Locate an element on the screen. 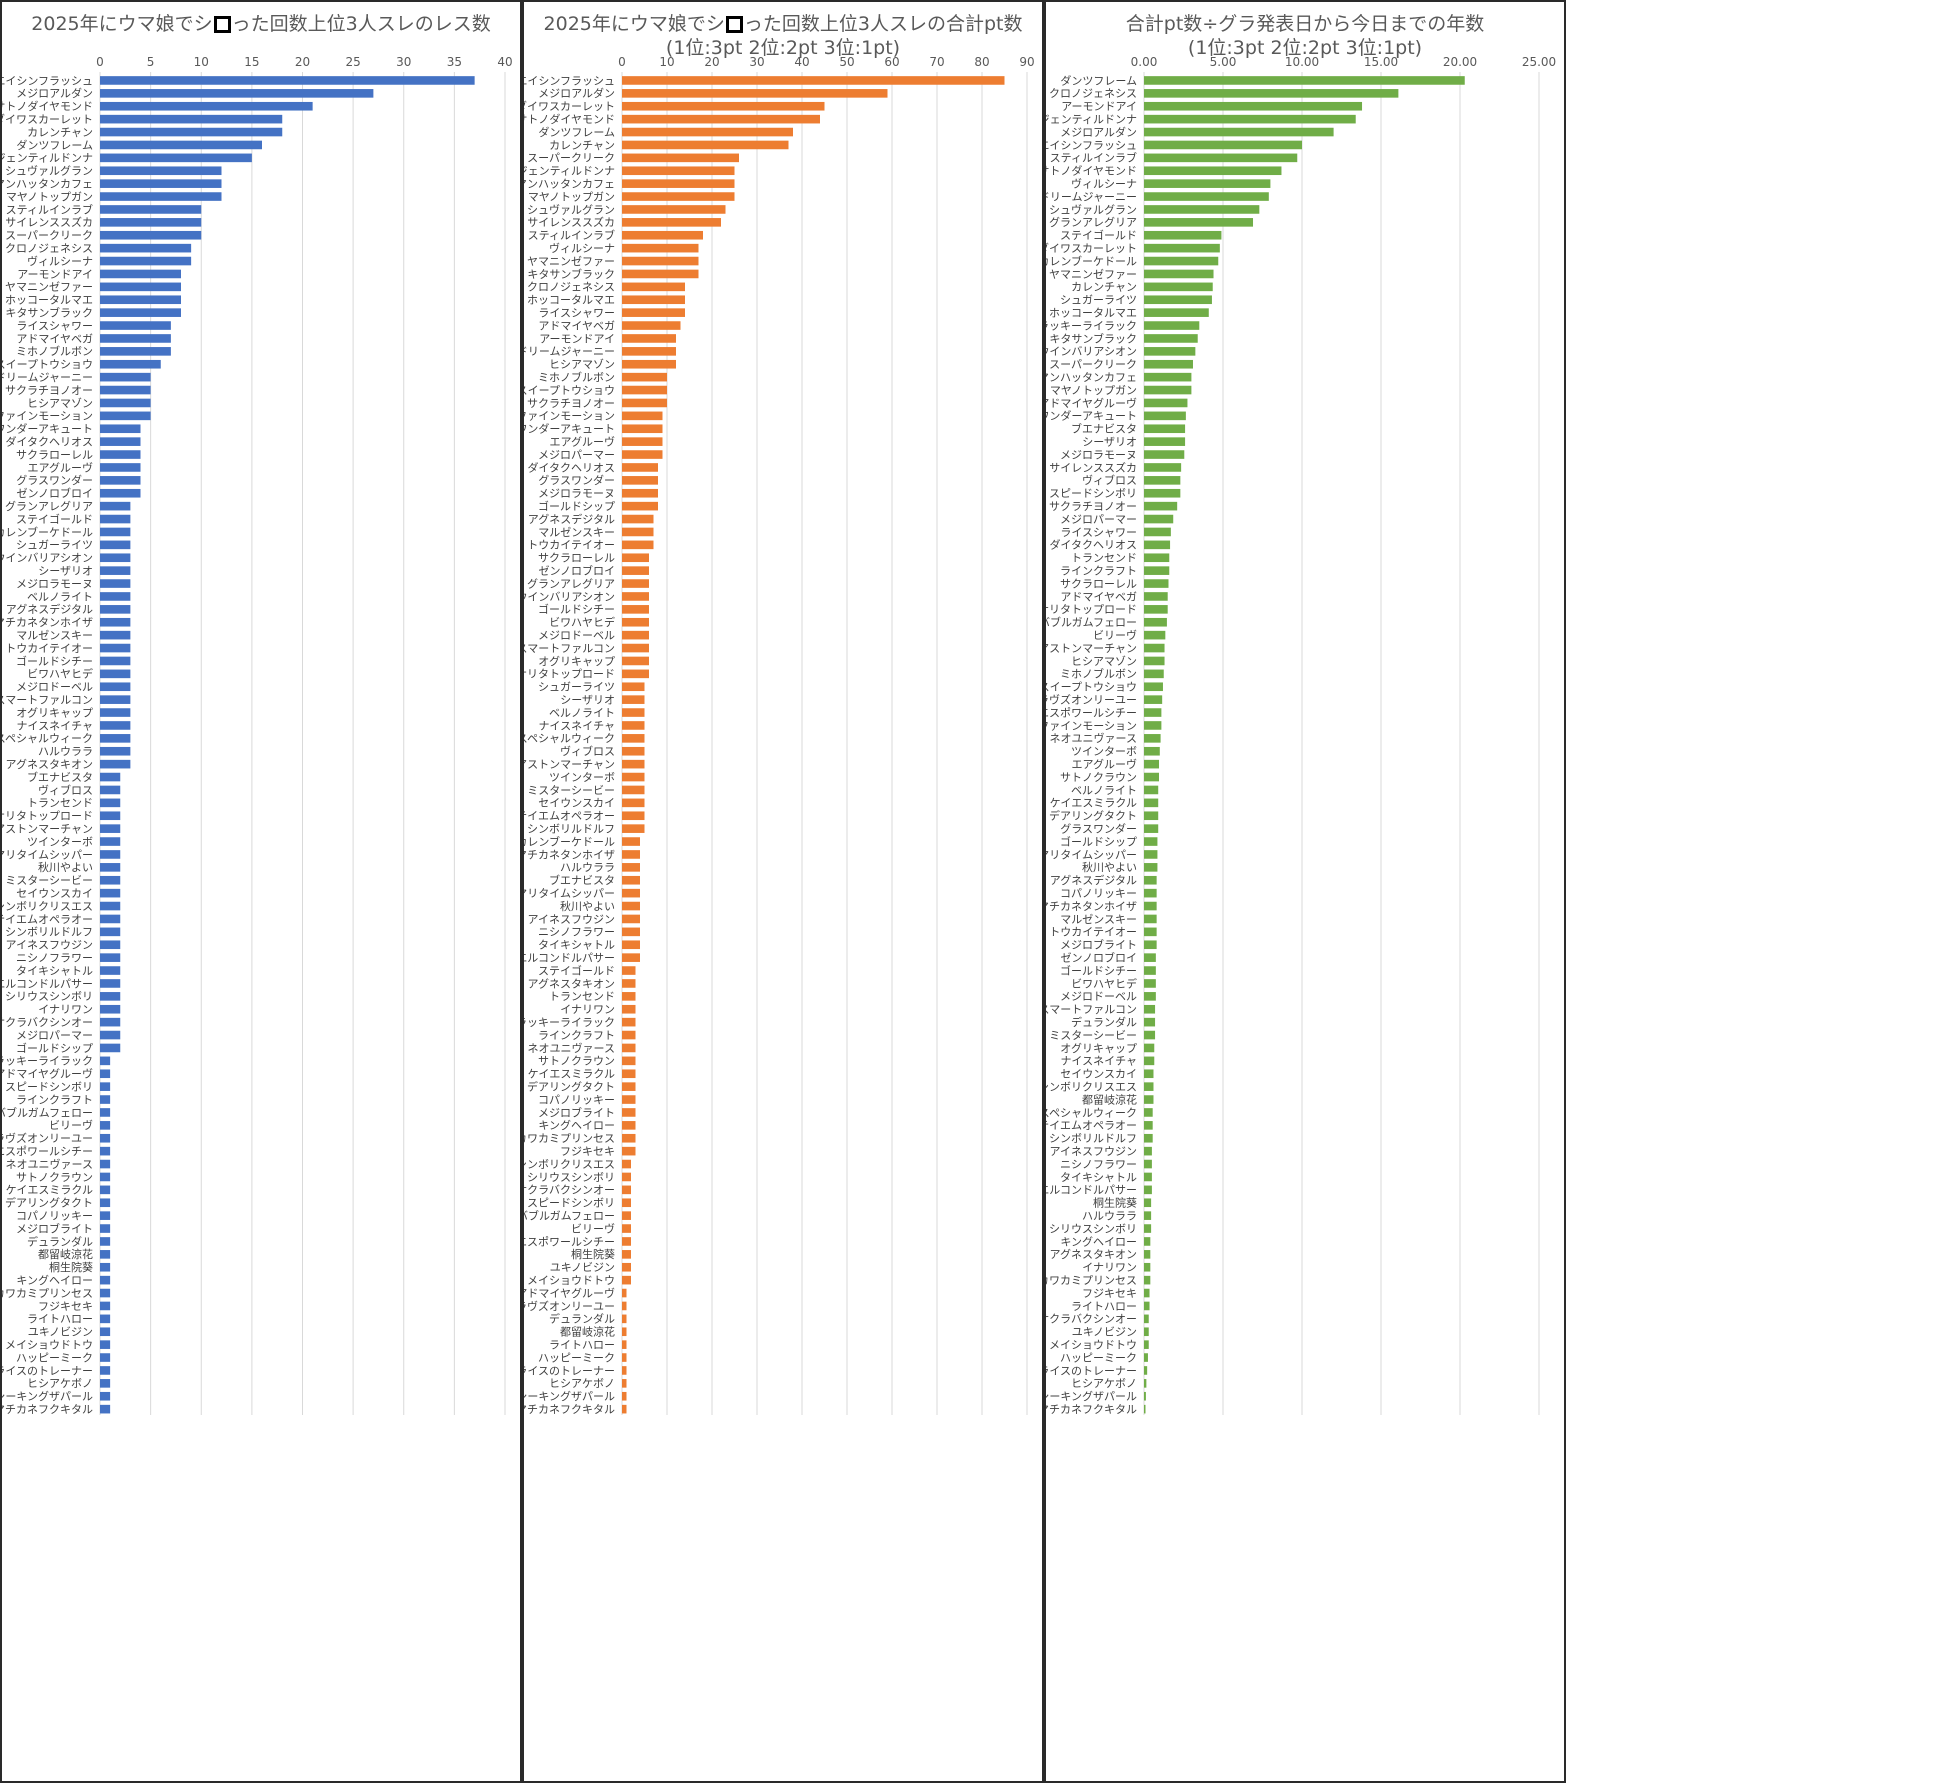 The height and width of the screenshot is (1783, 1956). category-label: イナリワン is located at coordinates (587, 1009).